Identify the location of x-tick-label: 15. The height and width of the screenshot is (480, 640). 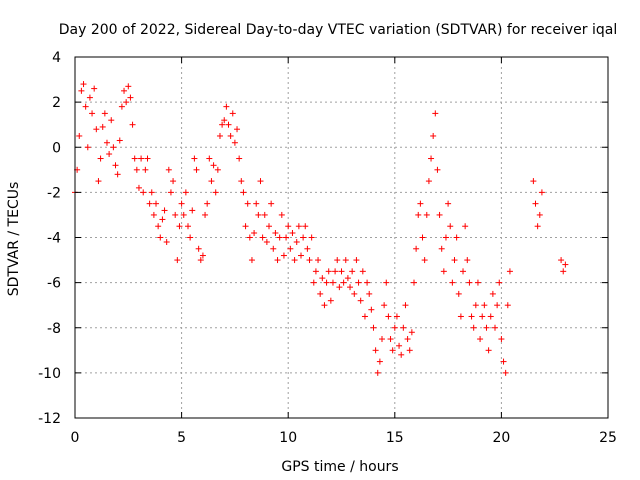
(395, 438).